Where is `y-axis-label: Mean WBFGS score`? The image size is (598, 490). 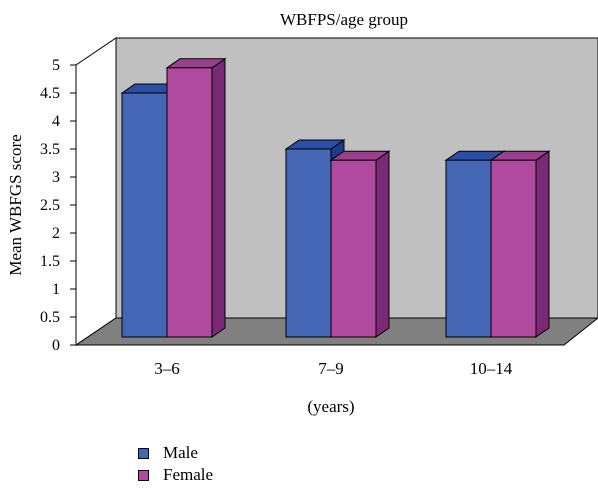 y-axis-label: Mean WBFGS score is located at coordinates (15, 204).